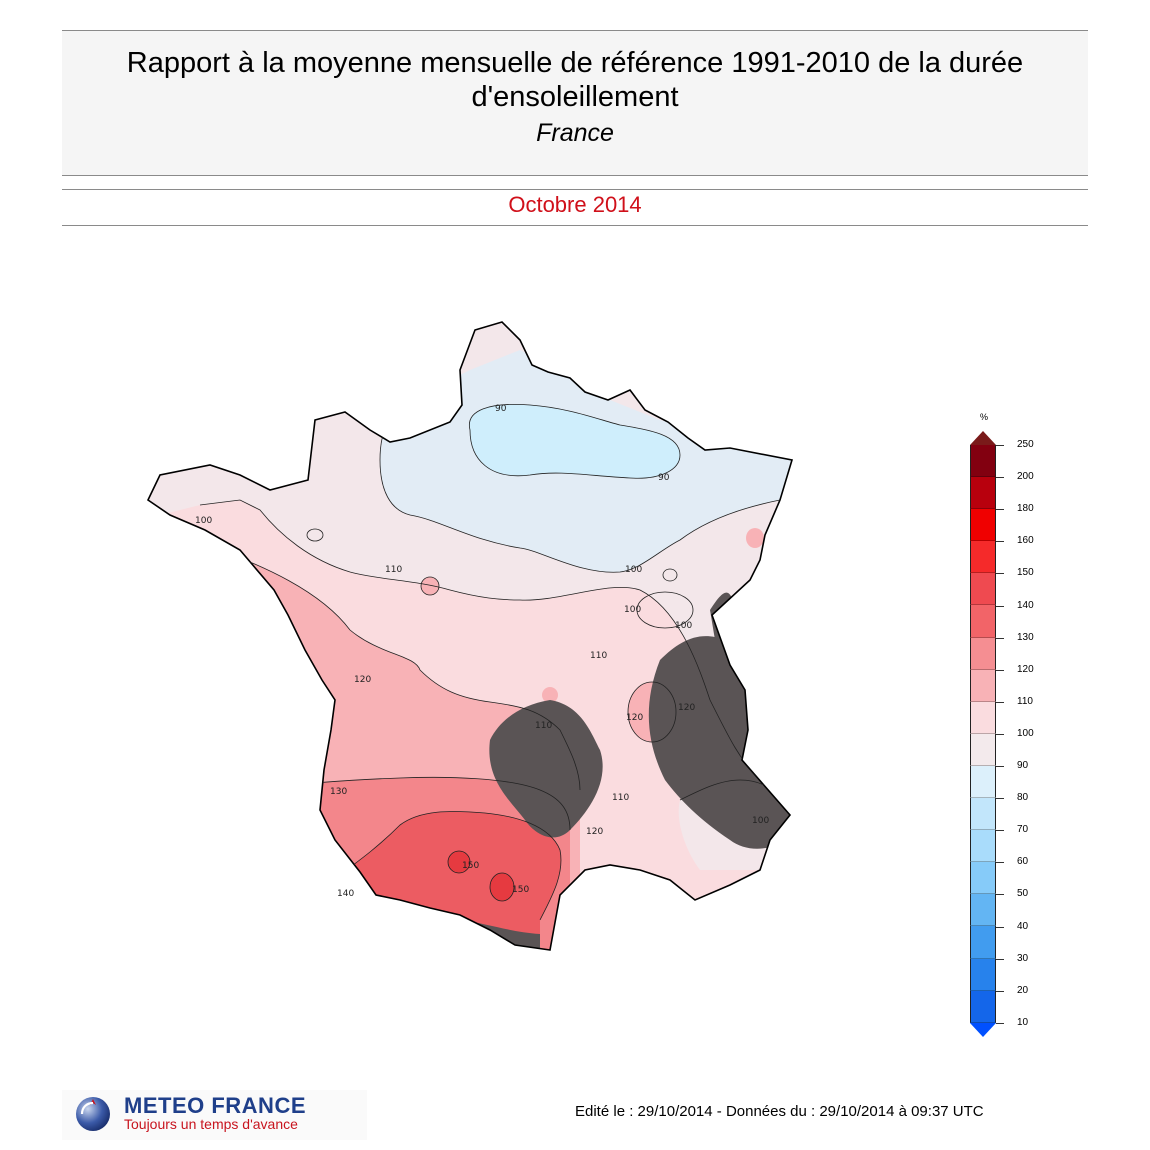 The height and width of the screenshot is (1150, 1150). Describe the element at coordinates (1025, 701) in the screenshot. I see `legend-tick-label: 110` at that location.